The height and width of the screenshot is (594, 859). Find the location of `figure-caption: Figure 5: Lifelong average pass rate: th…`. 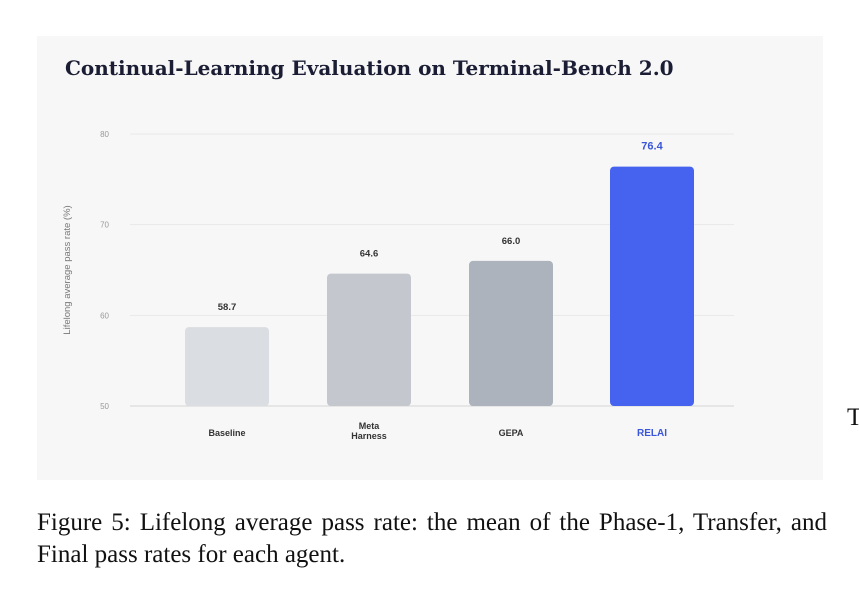

figure-caption: Figure 5: Lifelong average pass rate: th… is located at coordinates (432, 538).